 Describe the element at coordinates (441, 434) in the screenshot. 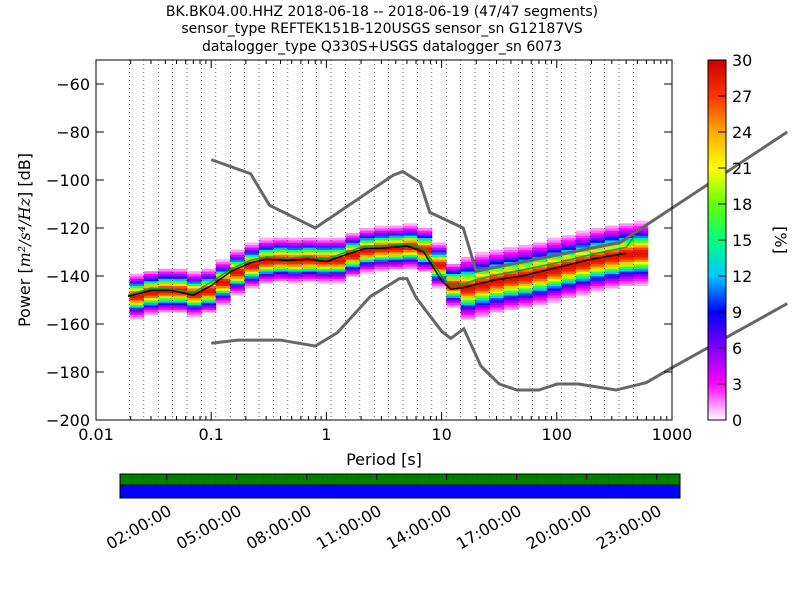

I see `x-tick-label: 10` at that location.